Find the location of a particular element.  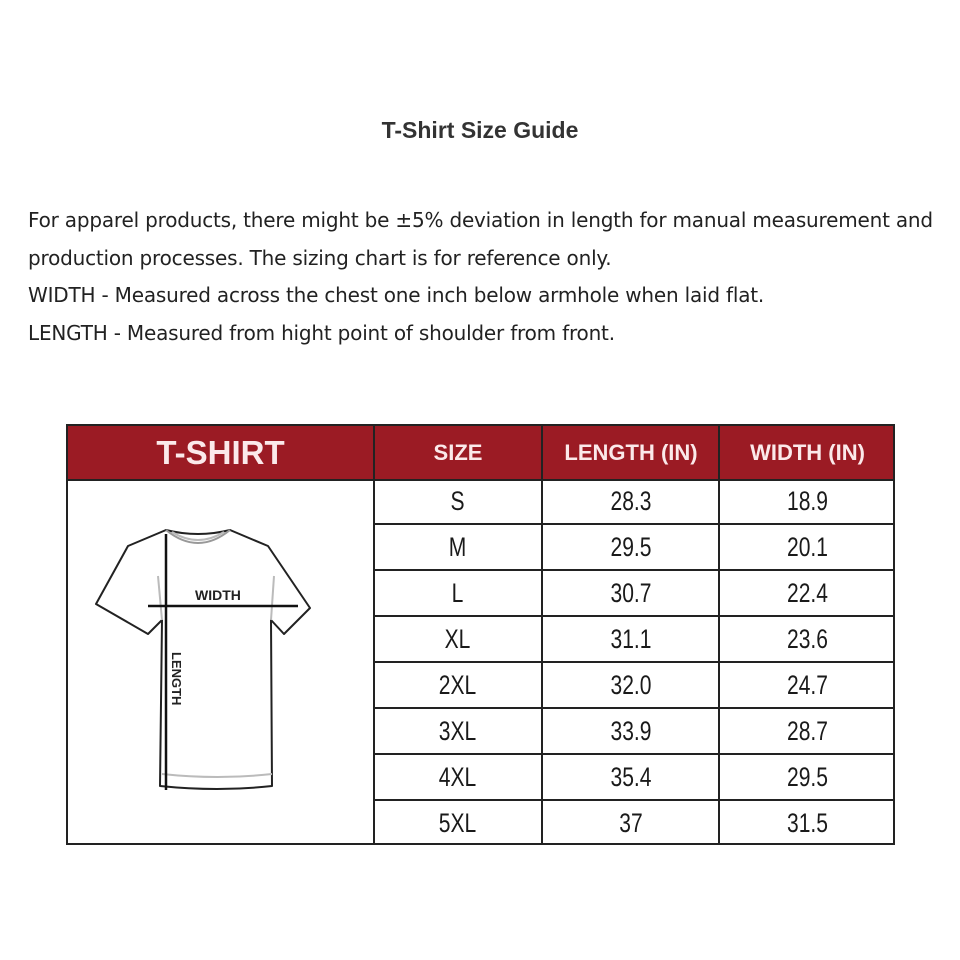

table-header: T-SHIRT SIZE LENGTH (IN) WIDTH (IN) is located at coordinates (480, 453).